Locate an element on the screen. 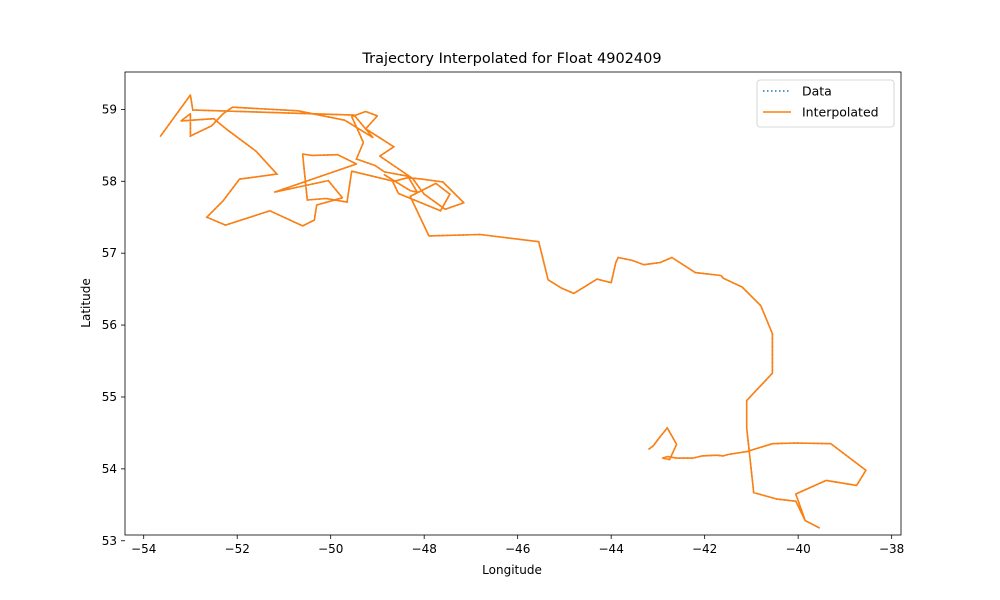 This screenshot has width=1000, height=600. x-axis-label: Longitude is located at coordinates (512, 570).